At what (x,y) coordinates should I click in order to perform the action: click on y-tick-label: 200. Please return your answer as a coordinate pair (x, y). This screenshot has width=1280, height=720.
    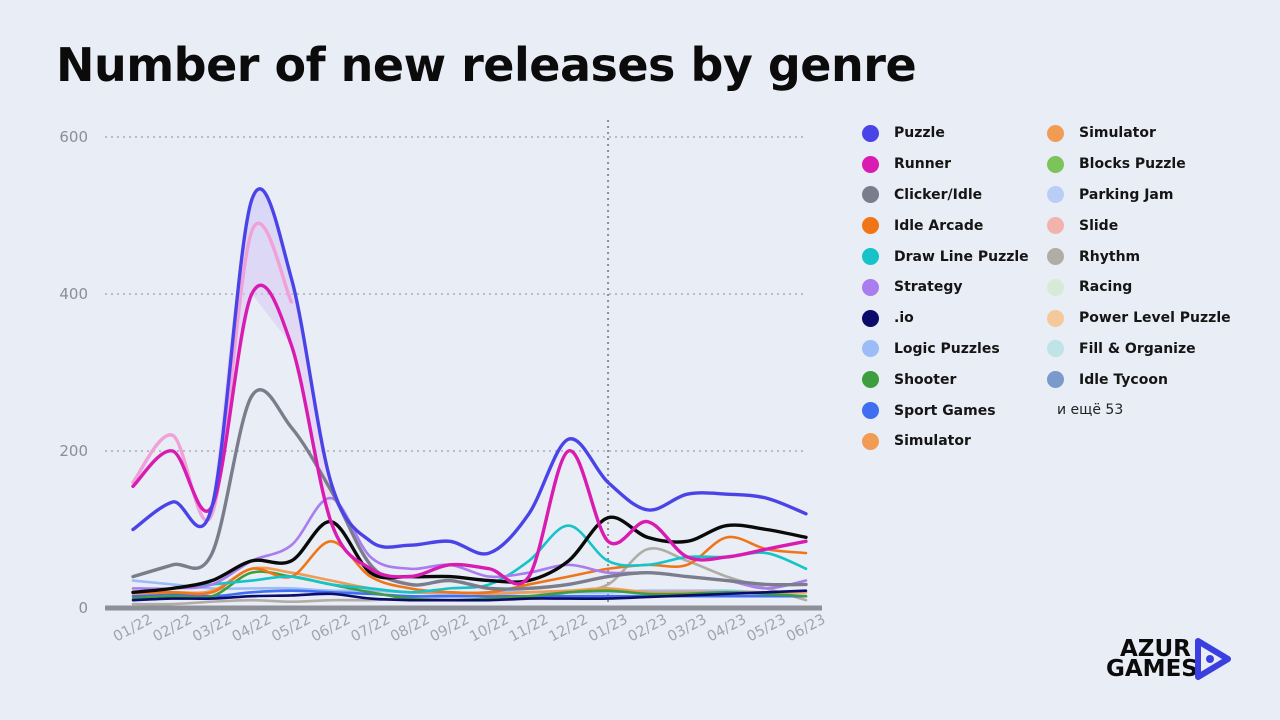
    Looking at the image, I should click on (73, 451).